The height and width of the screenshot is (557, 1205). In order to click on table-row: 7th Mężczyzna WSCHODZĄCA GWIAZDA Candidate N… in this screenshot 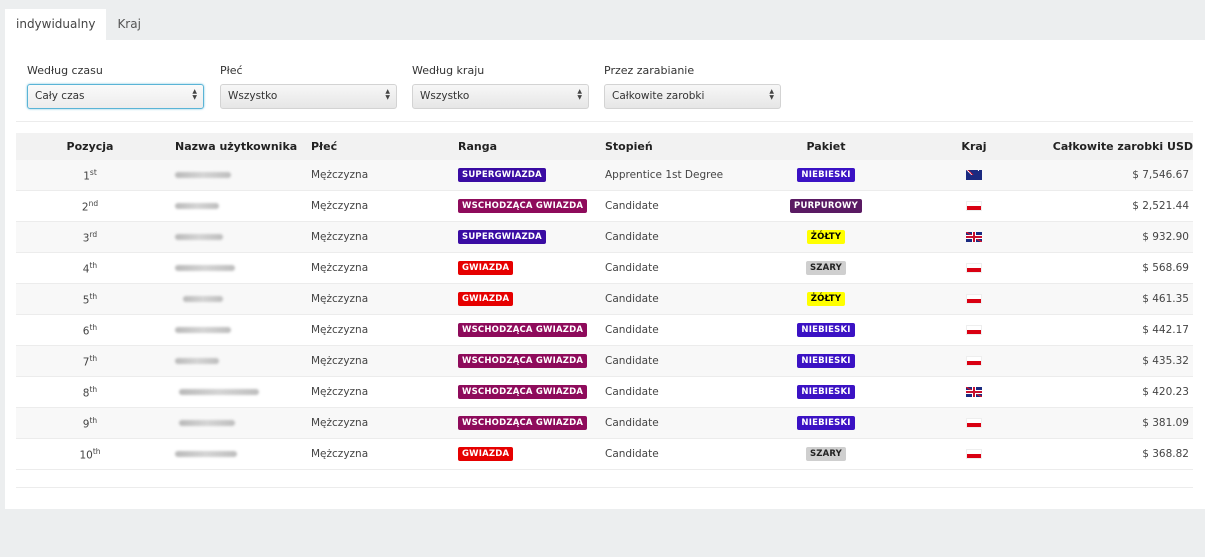, I will do `click(604, 361)`.